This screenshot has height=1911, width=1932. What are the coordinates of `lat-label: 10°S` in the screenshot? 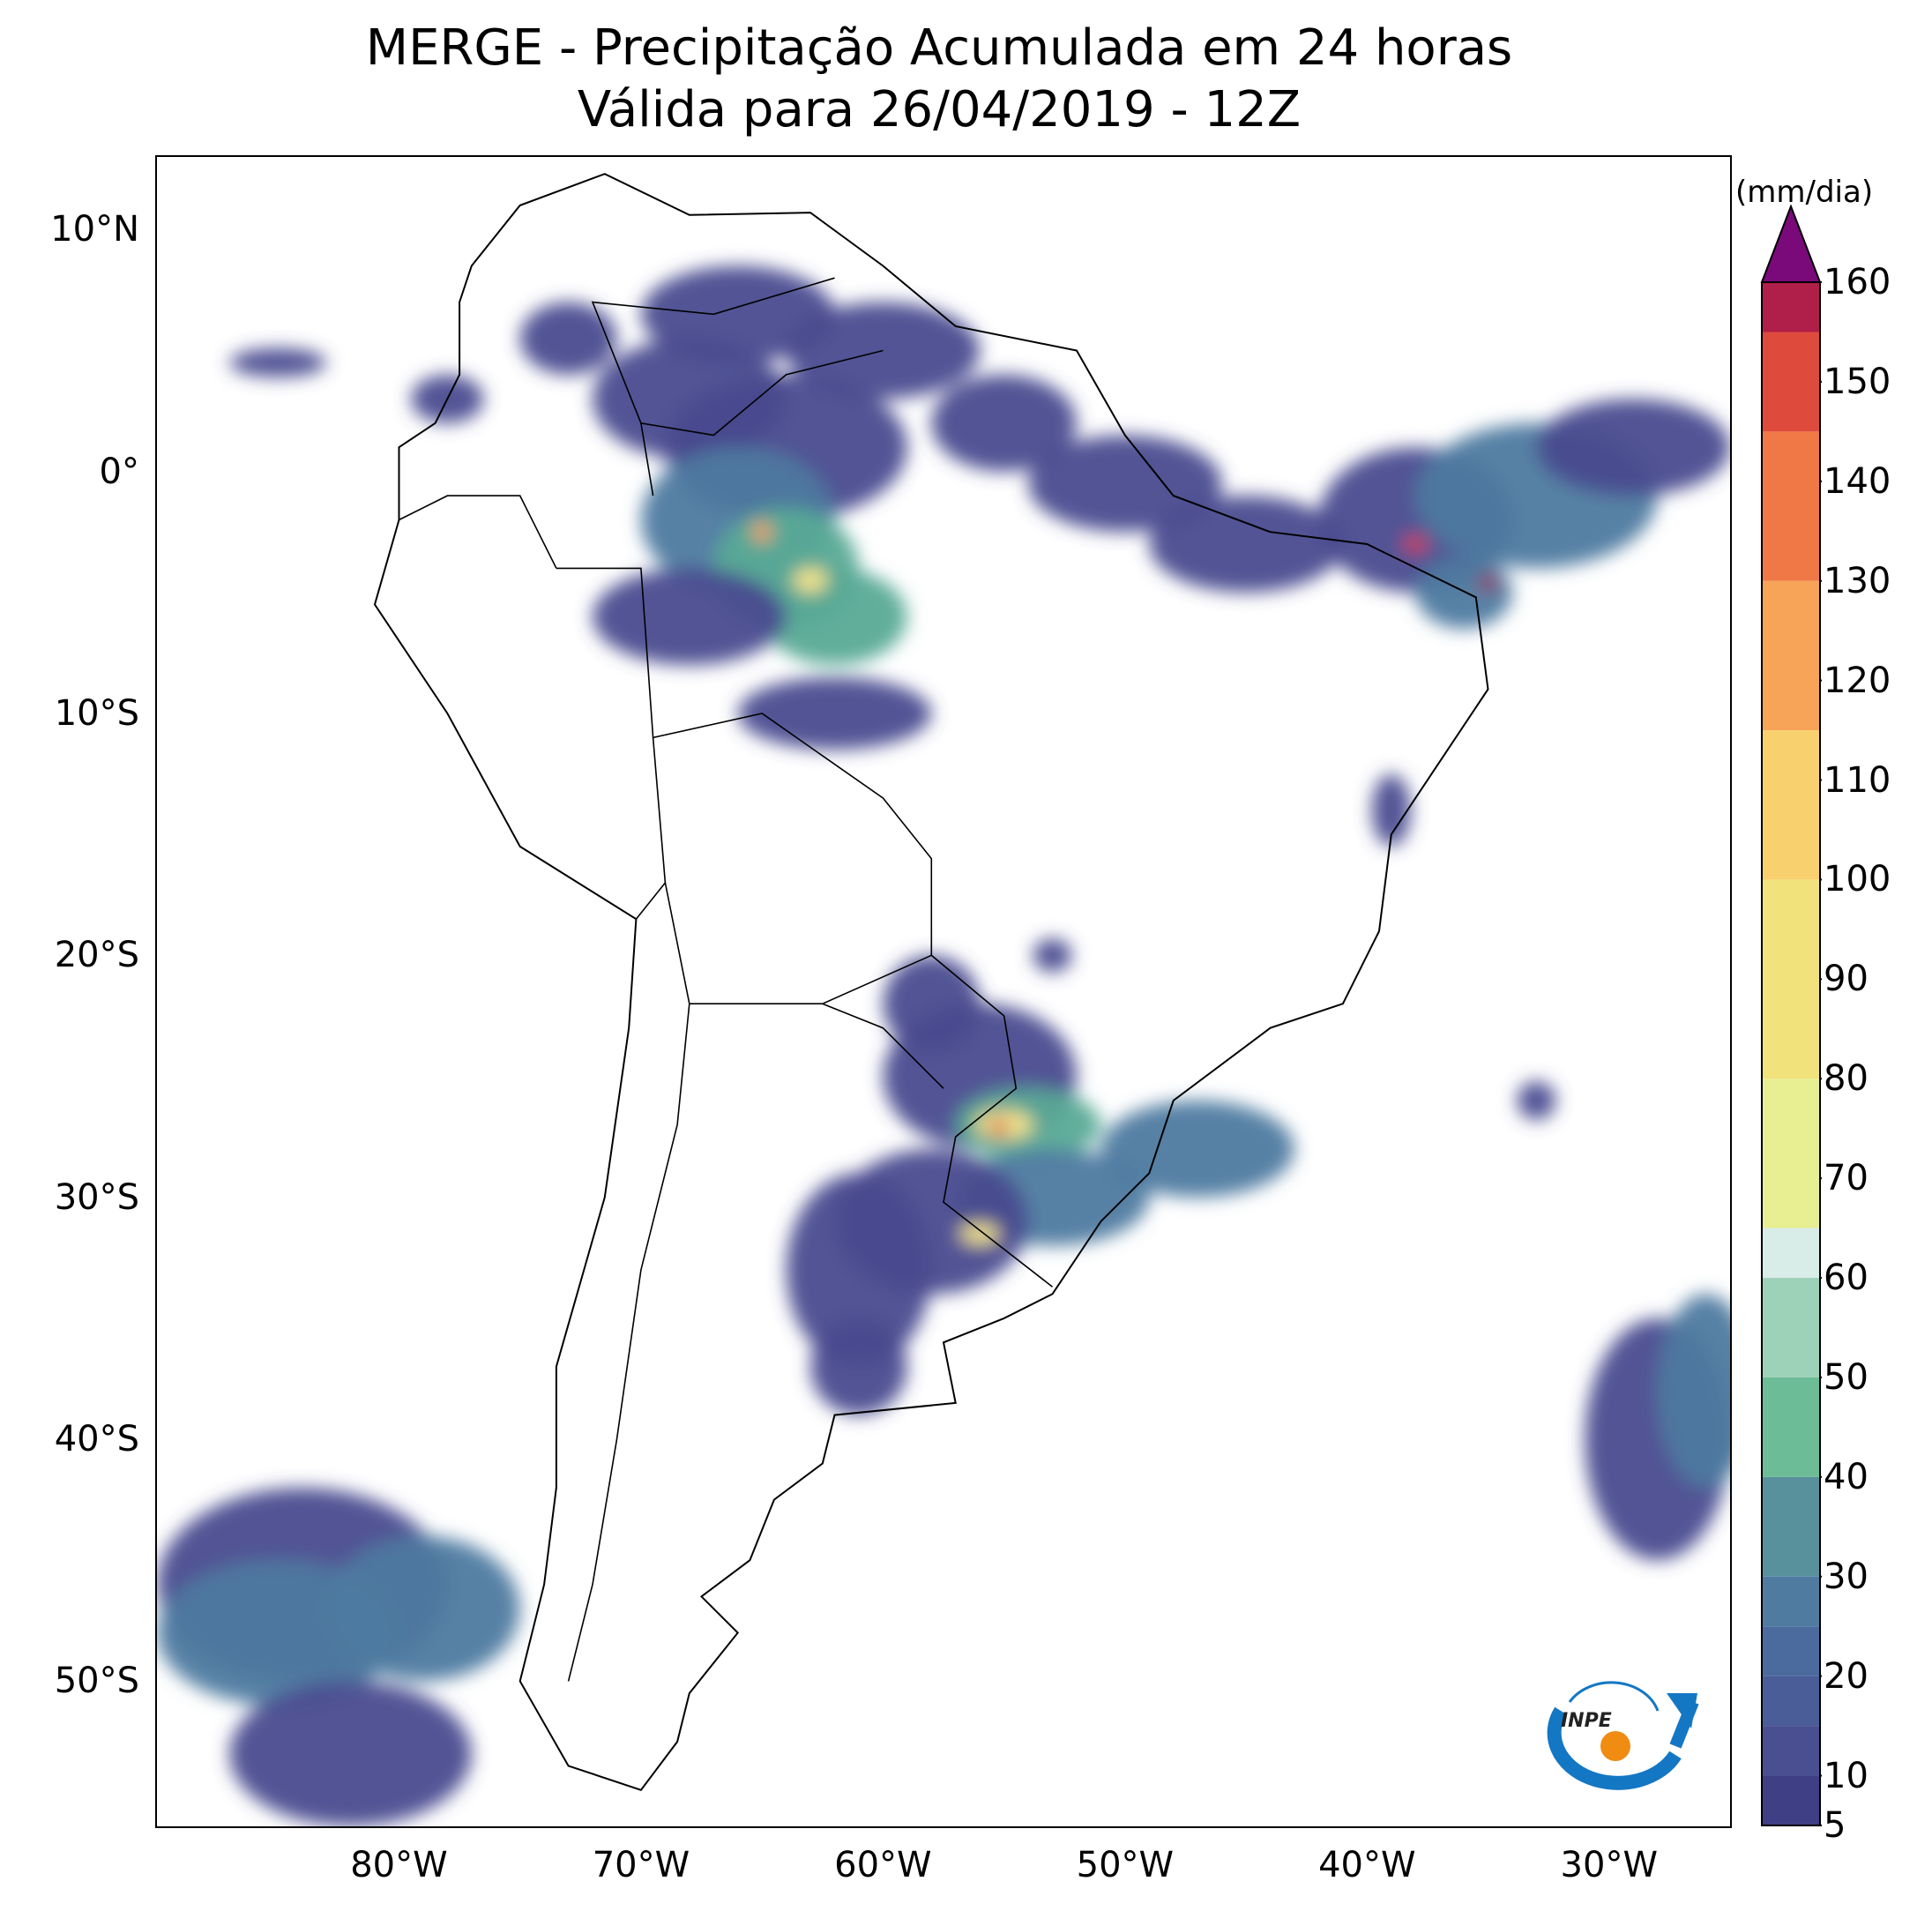 It's located at (96, 713).